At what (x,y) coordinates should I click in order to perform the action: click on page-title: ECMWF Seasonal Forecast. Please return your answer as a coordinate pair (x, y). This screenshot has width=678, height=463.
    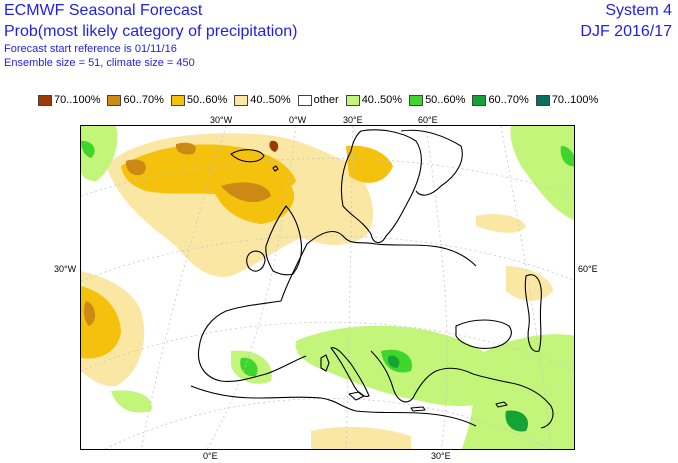
    Looking at the image, I should click on (103, 10).